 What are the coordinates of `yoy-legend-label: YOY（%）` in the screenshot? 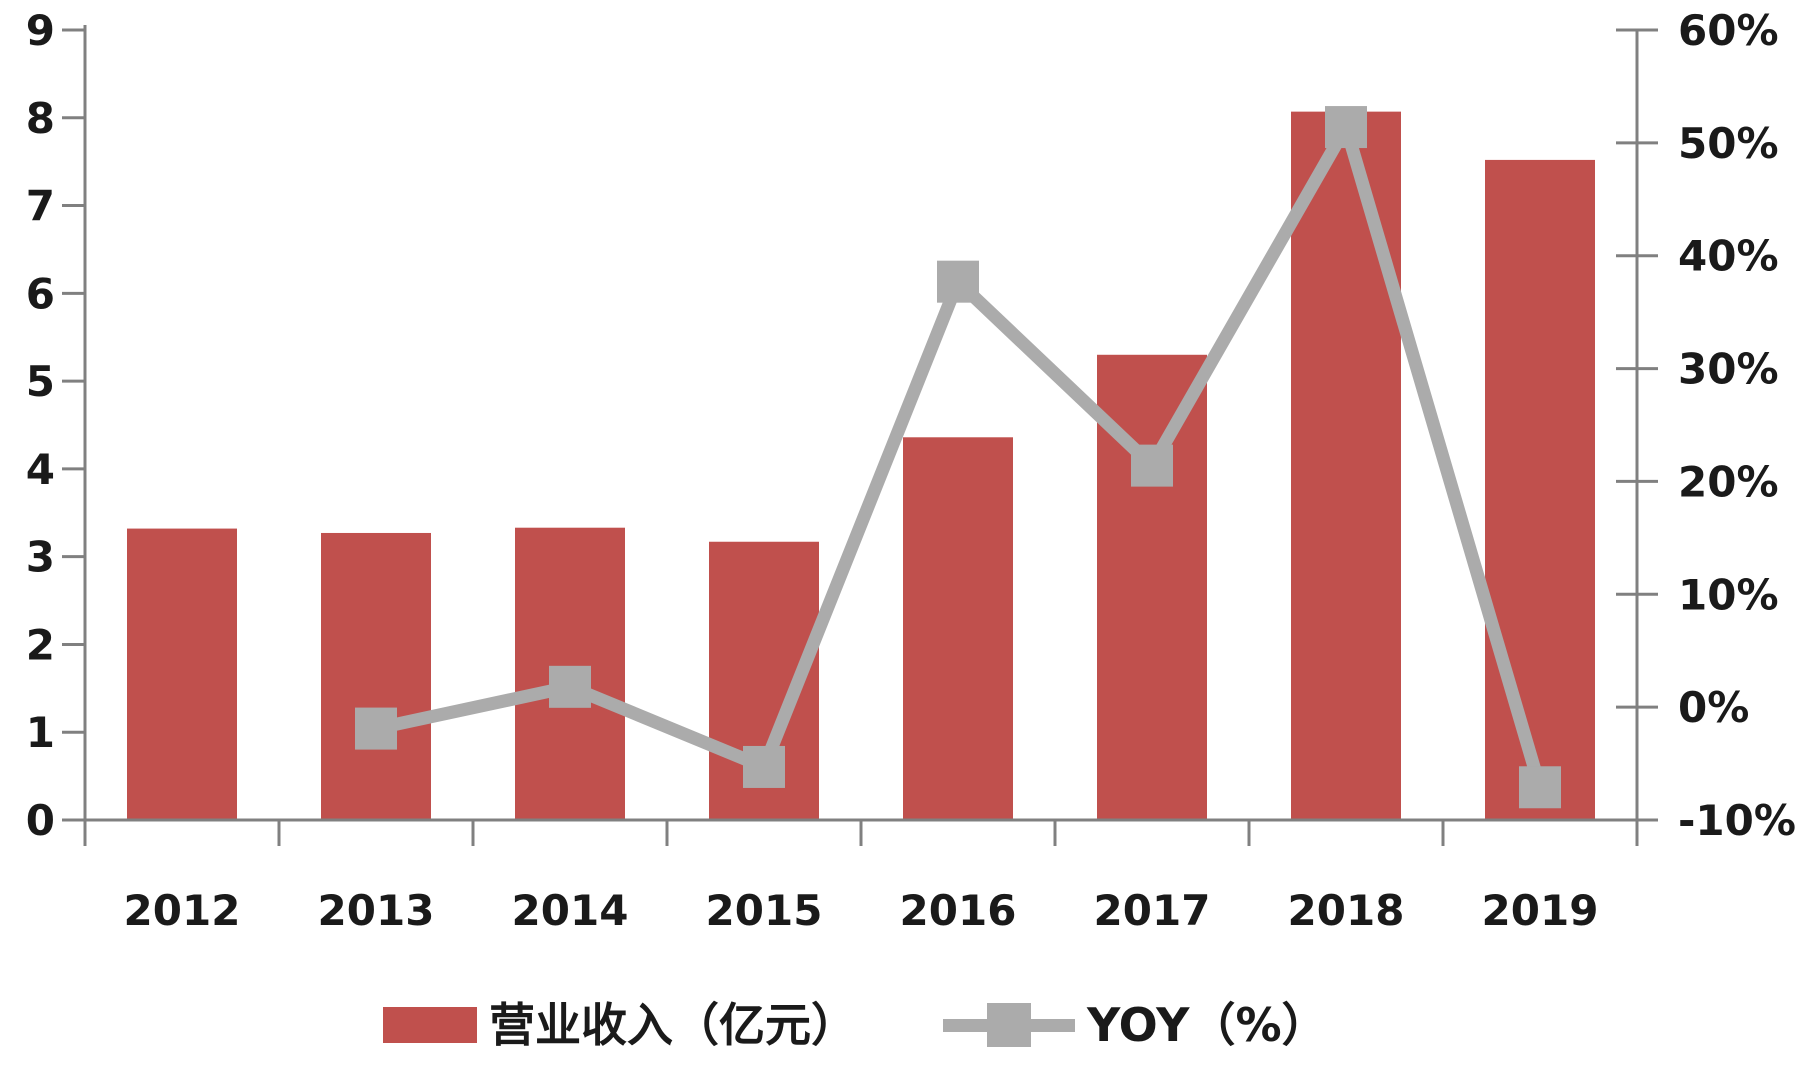 It's located at (1207, 1025).